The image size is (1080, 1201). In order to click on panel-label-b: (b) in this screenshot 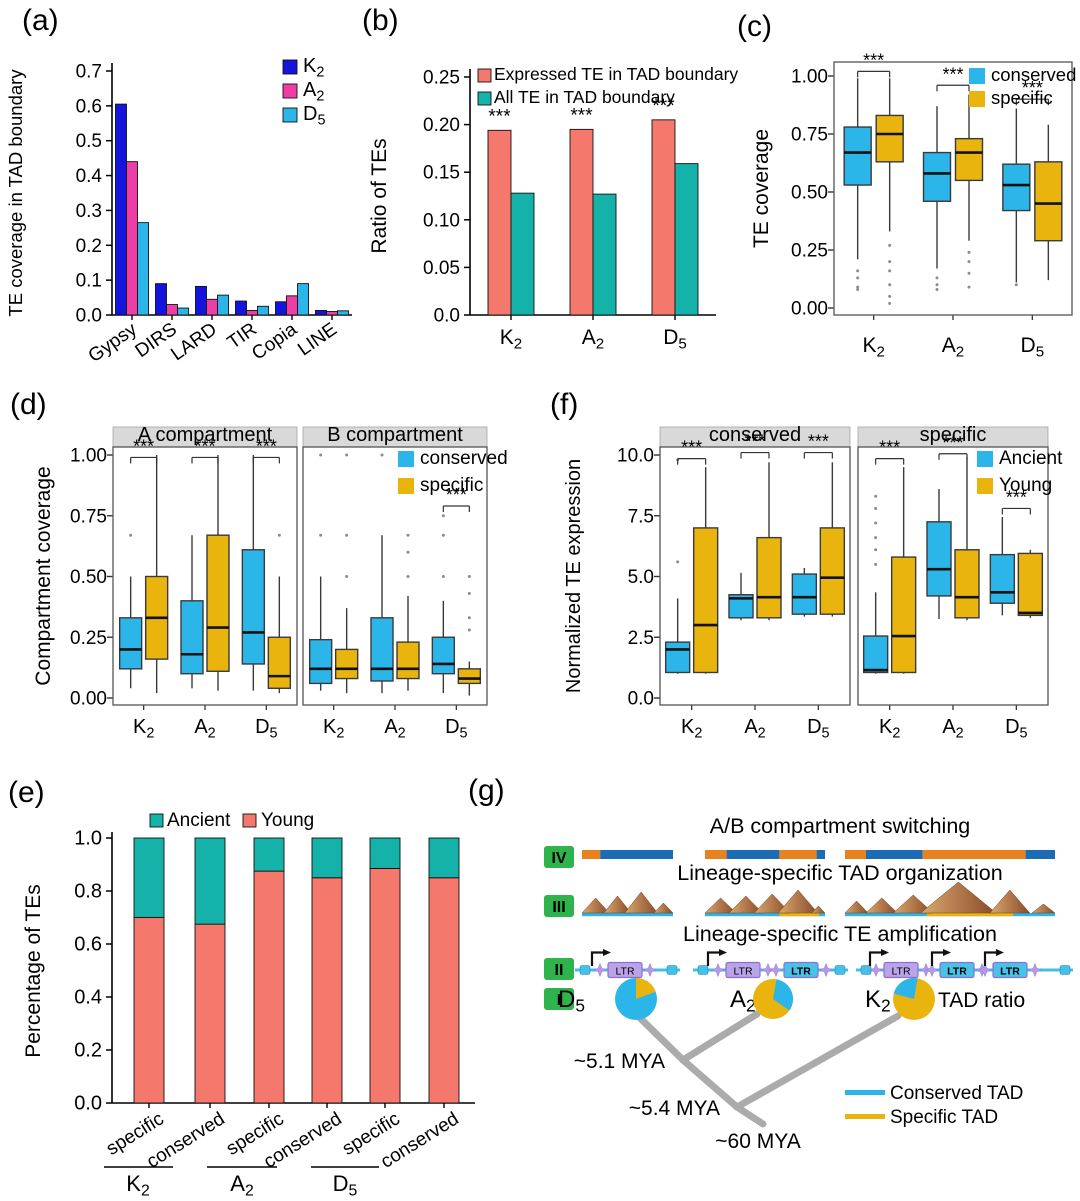, I will do `click(380, 20)`.